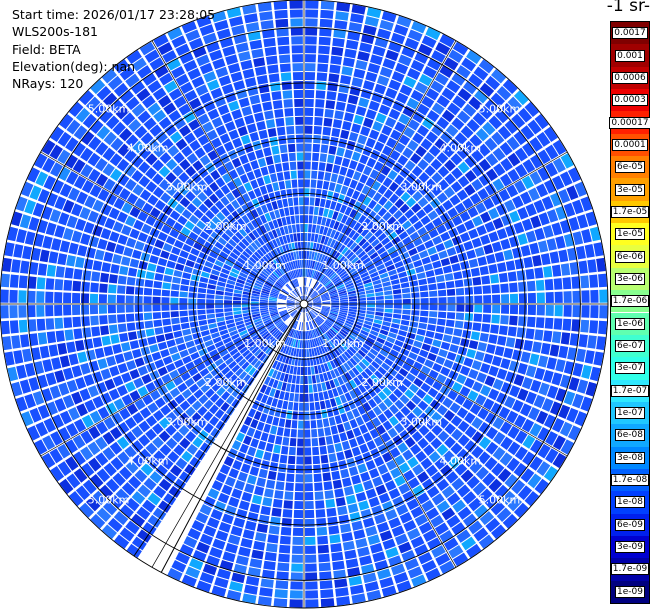 The image size is (650, 610). I want to click on colorbar-cell: 1.7e-09, so click(630, 569).